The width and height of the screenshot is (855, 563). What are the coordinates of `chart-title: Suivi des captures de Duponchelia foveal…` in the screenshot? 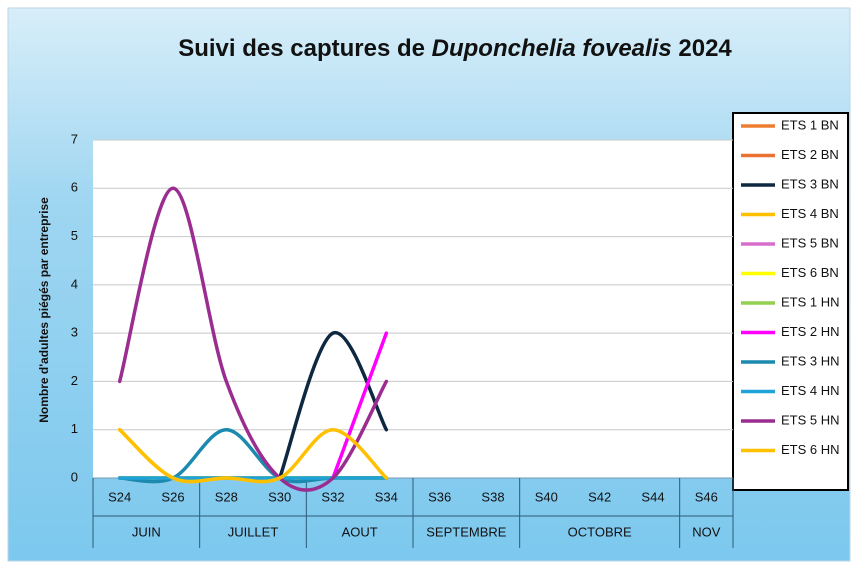 It's located at (455, 48).